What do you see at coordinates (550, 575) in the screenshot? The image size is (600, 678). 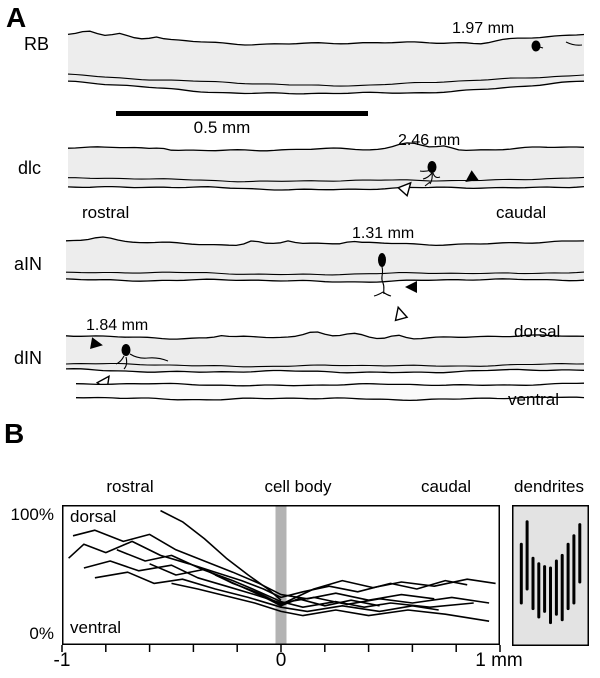 I see `dendrites-panel` at bounding box center [550, 575].